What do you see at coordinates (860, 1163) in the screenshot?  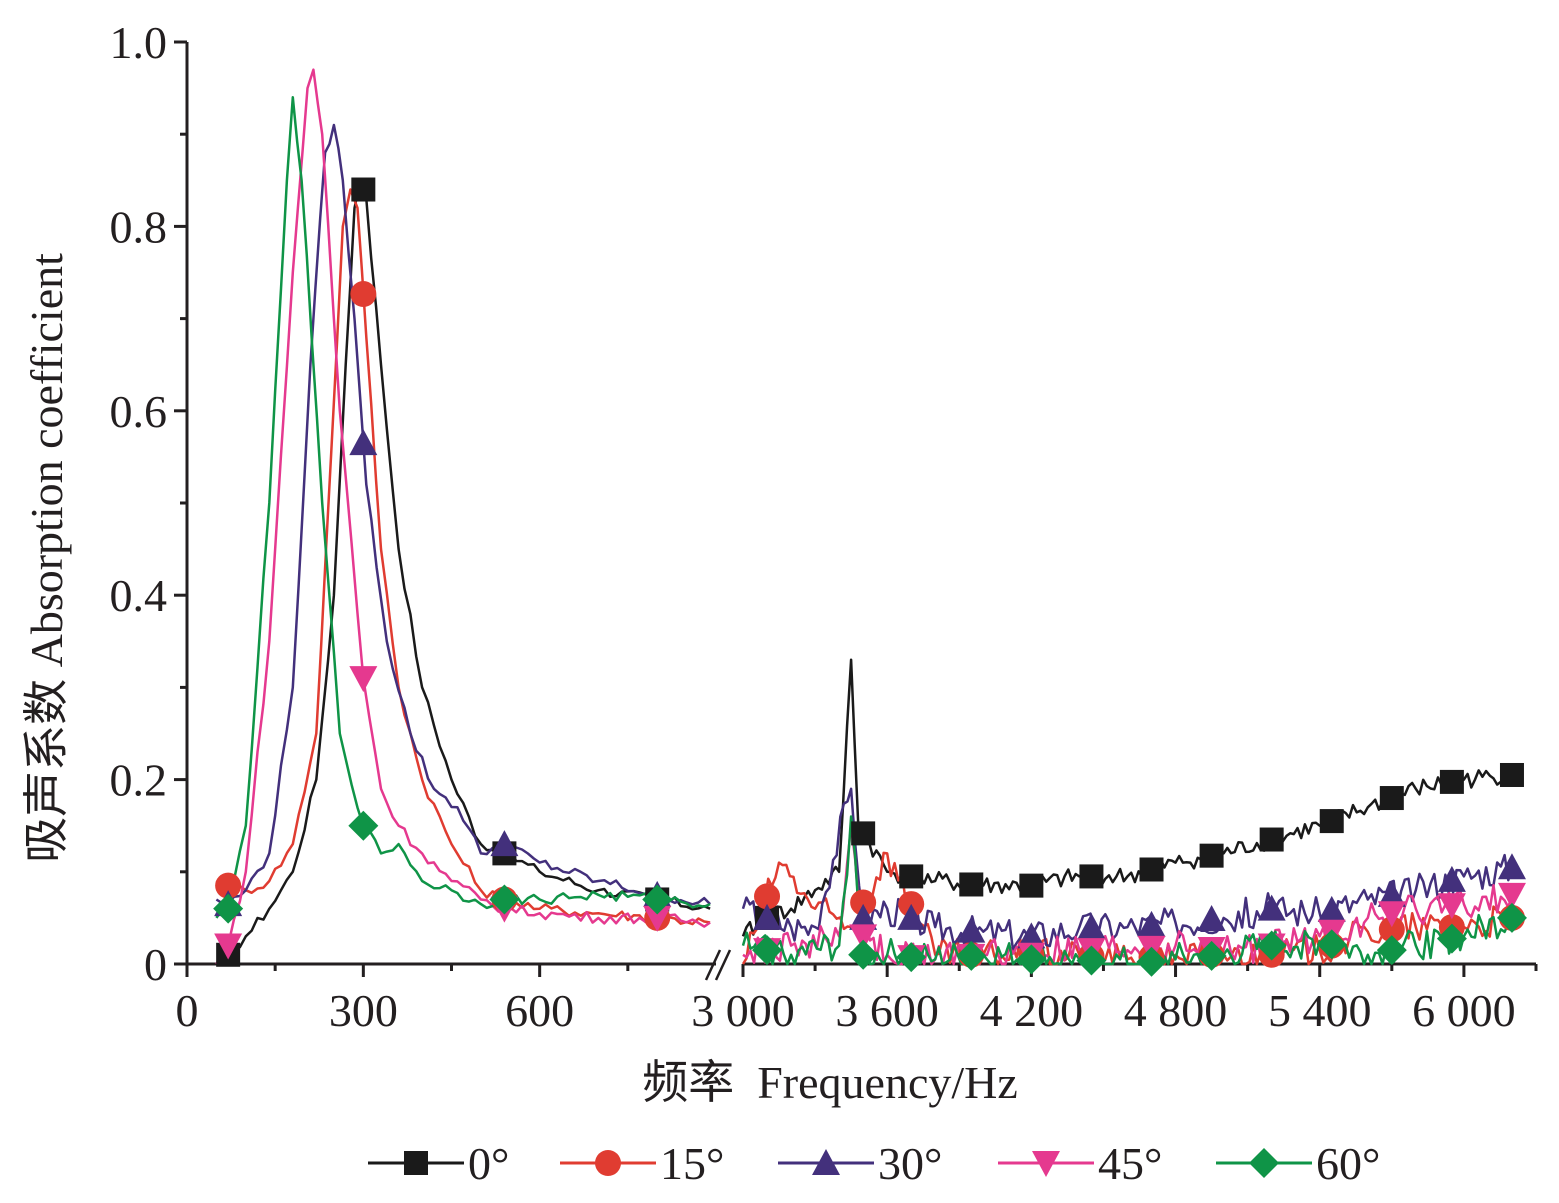 I see `legend-entry-30deg: 30°` at bounding box center [860, 1163].